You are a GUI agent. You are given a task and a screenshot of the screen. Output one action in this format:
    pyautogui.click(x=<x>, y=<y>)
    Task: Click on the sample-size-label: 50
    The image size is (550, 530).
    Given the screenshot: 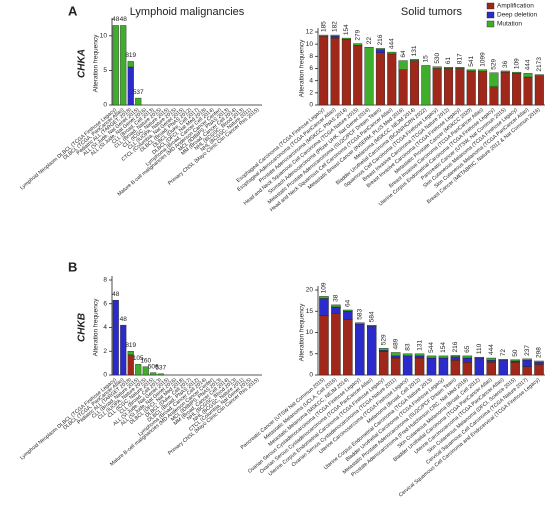 What is the action you would take?
    pyautogui.click(x=515, y=353)
    